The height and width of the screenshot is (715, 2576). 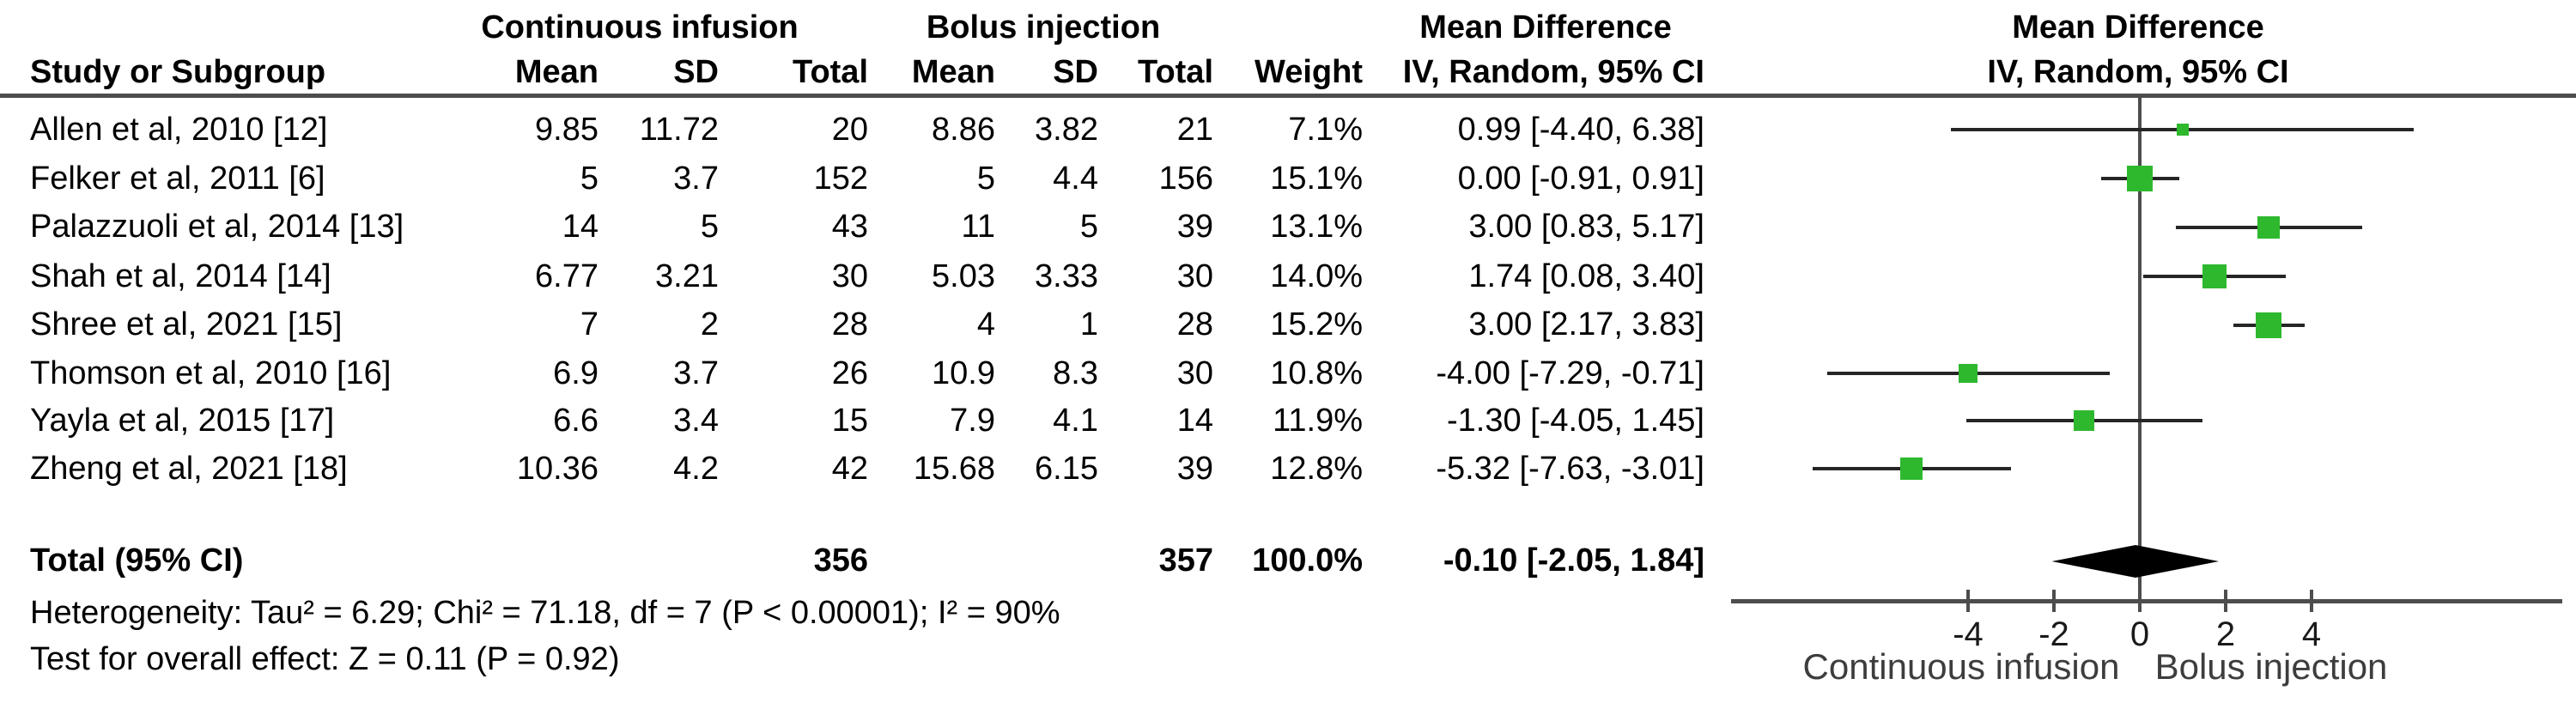 I want to click on sd2-value: 3.33, so click(x=1067, y=276).